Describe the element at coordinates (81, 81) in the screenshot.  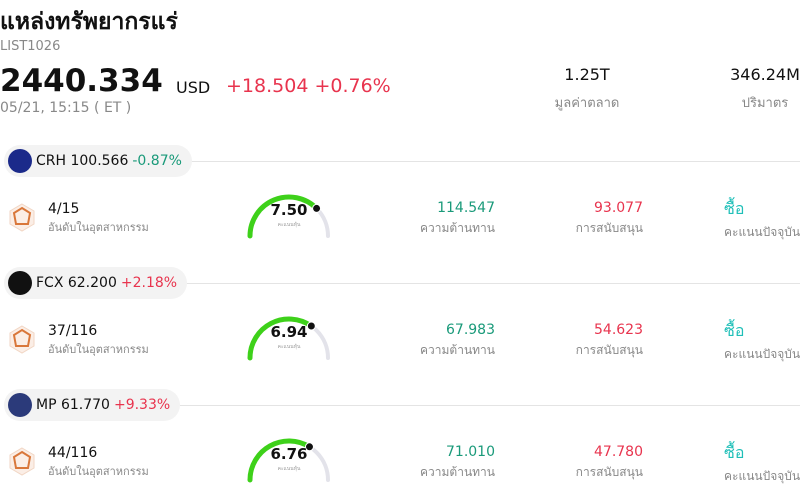
I see `price: 2440.334` at that location.